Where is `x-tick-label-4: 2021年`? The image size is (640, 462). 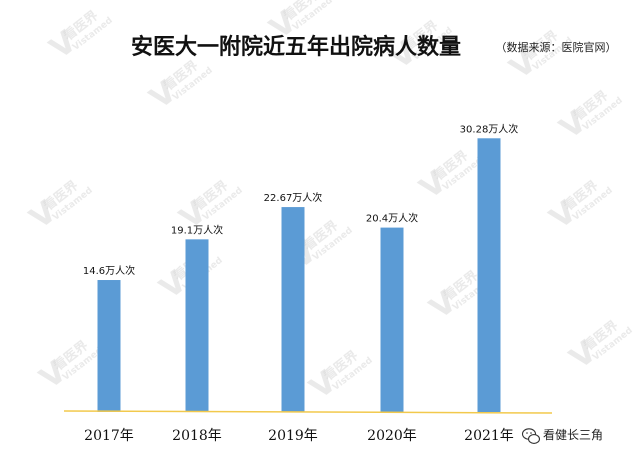
x-tick-label-4: 2021年 is located at coordinates (489, 436).